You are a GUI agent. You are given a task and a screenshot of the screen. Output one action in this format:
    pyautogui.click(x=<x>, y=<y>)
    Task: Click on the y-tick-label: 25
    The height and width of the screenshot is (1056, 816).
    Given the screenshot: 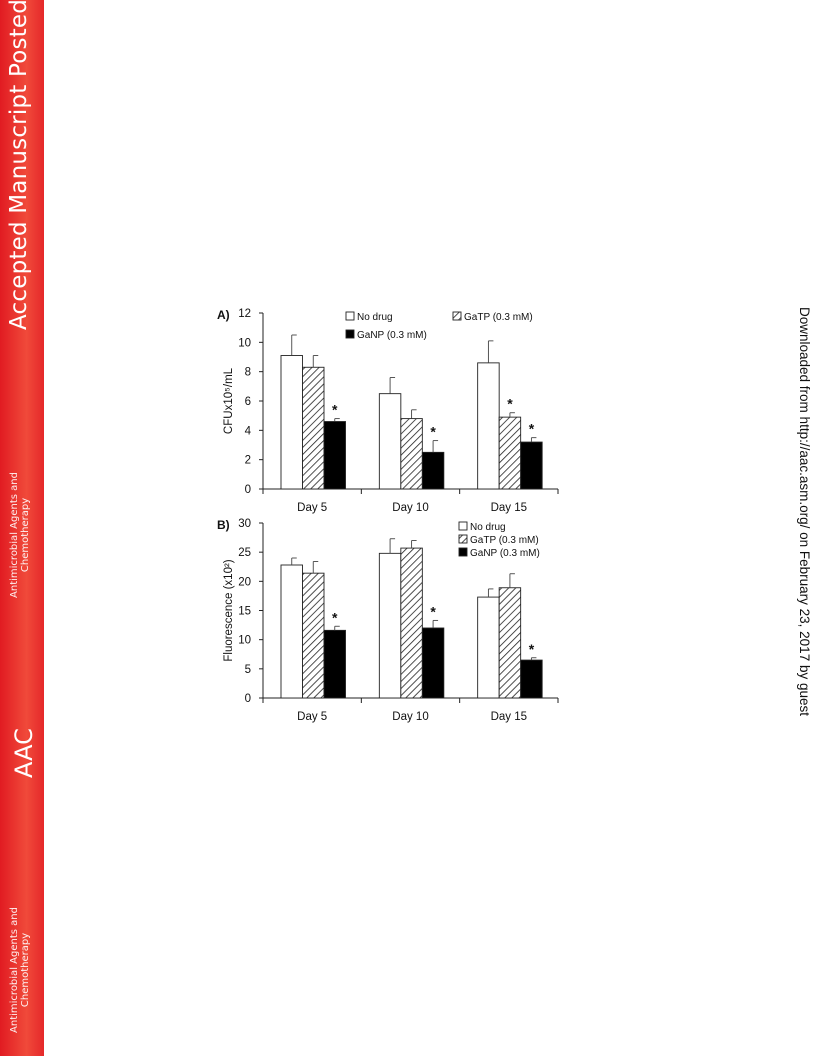 What is the action you would take?
    pyautogui.click(x=244, y=553)
    